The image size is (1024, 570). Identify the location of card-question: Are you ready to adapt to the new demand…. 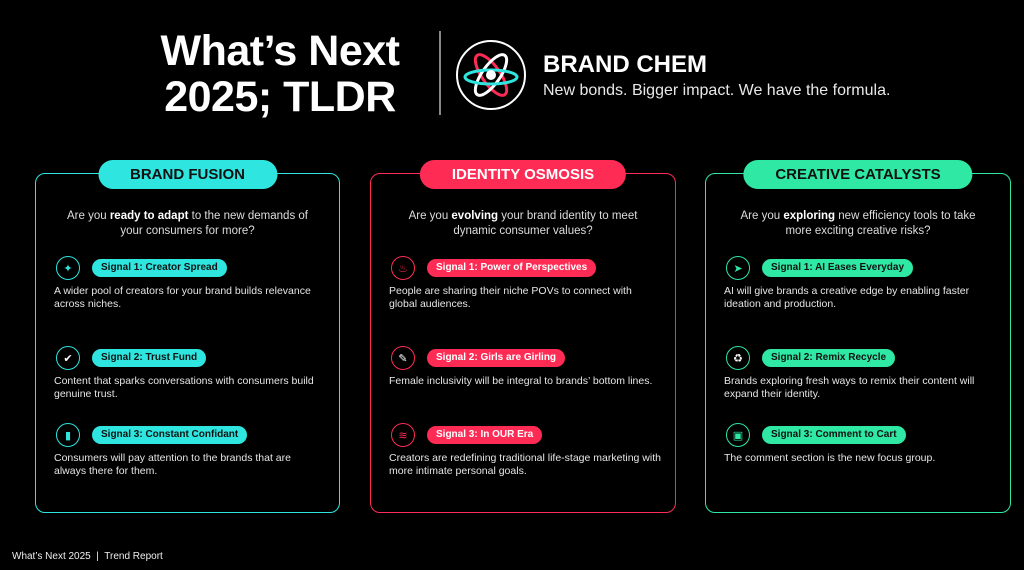
(187, 224).